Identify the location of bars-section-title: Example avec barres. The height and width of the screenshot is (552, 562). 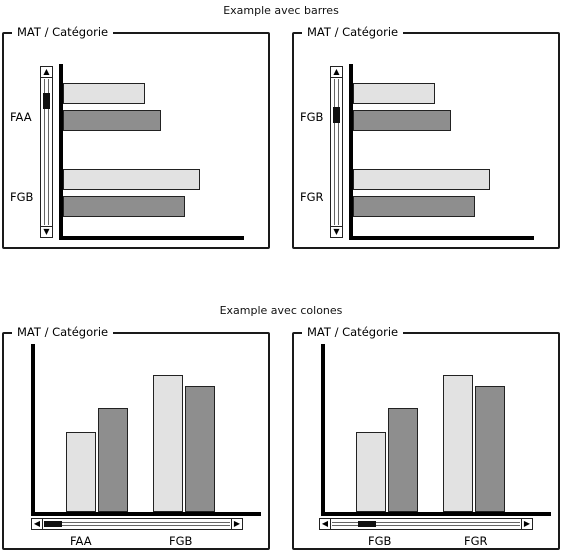
(281, 10).